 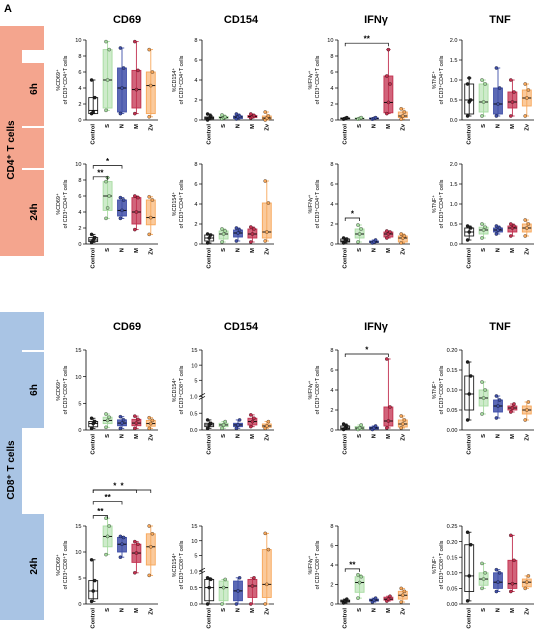 I want to click on chart-cd8-6h-tnf-point-s, so click(x=482, y=414).